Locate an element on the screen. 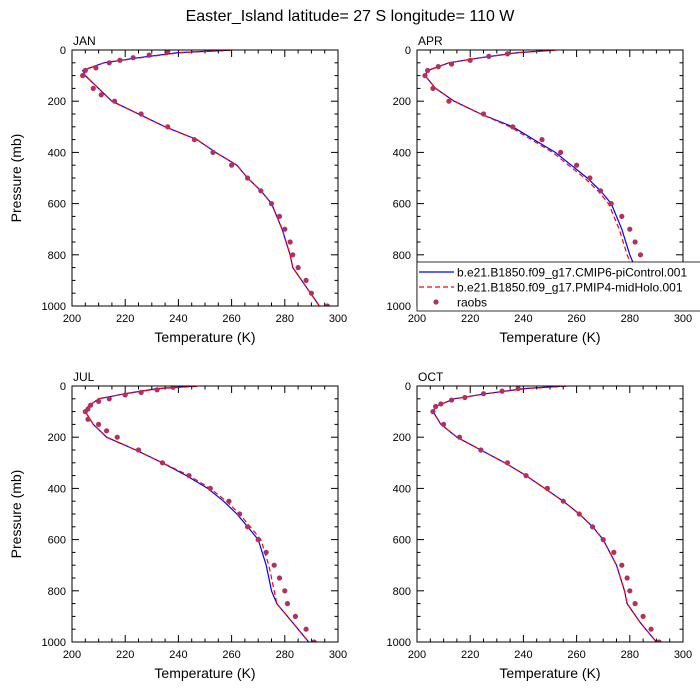 The image size is (700, 700). legend-label: b.e21.B1850.f09_g17.PMIP4-midHolo.001 is located at coordinates (570, 288).